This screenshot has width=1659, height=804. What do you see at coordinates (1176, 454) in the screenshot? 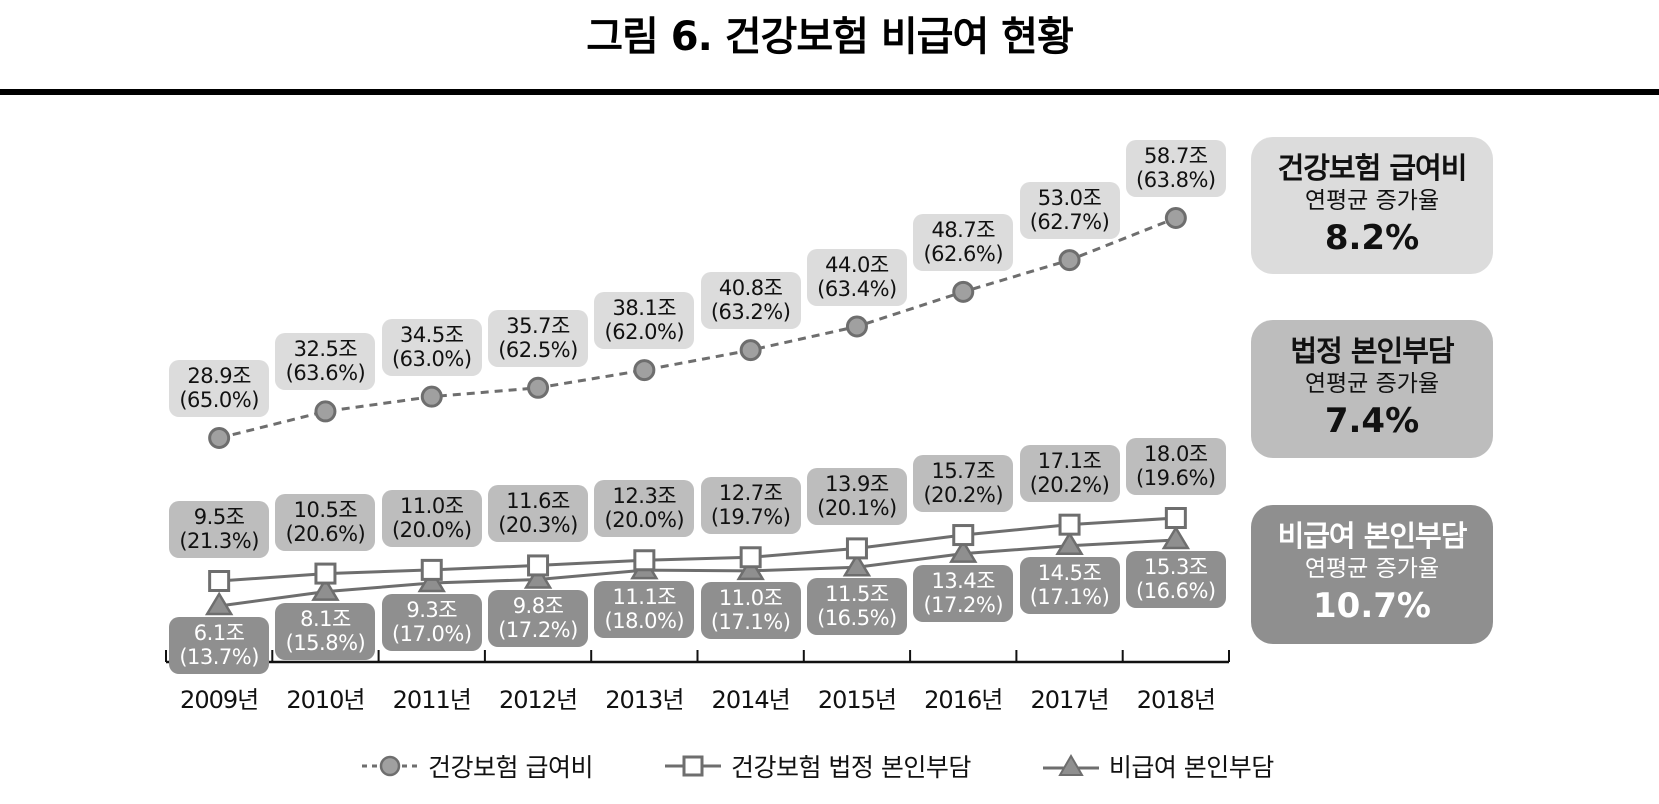
I see `data-label-value: 18.0조` at bounding box center [1176, 454].